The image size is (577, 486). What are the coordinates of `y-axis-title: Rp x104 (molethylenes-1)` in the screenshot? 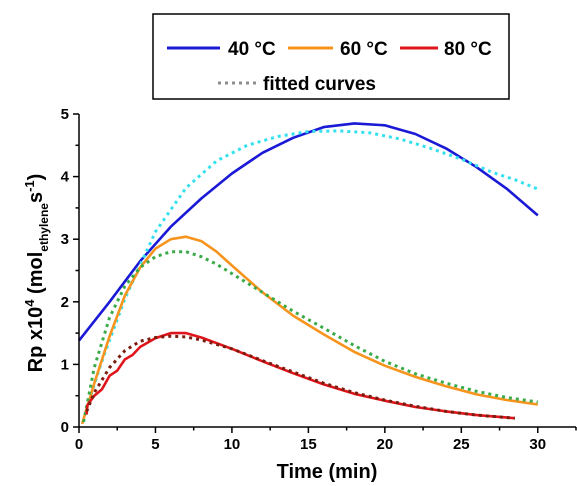 It's located at (36, 273).